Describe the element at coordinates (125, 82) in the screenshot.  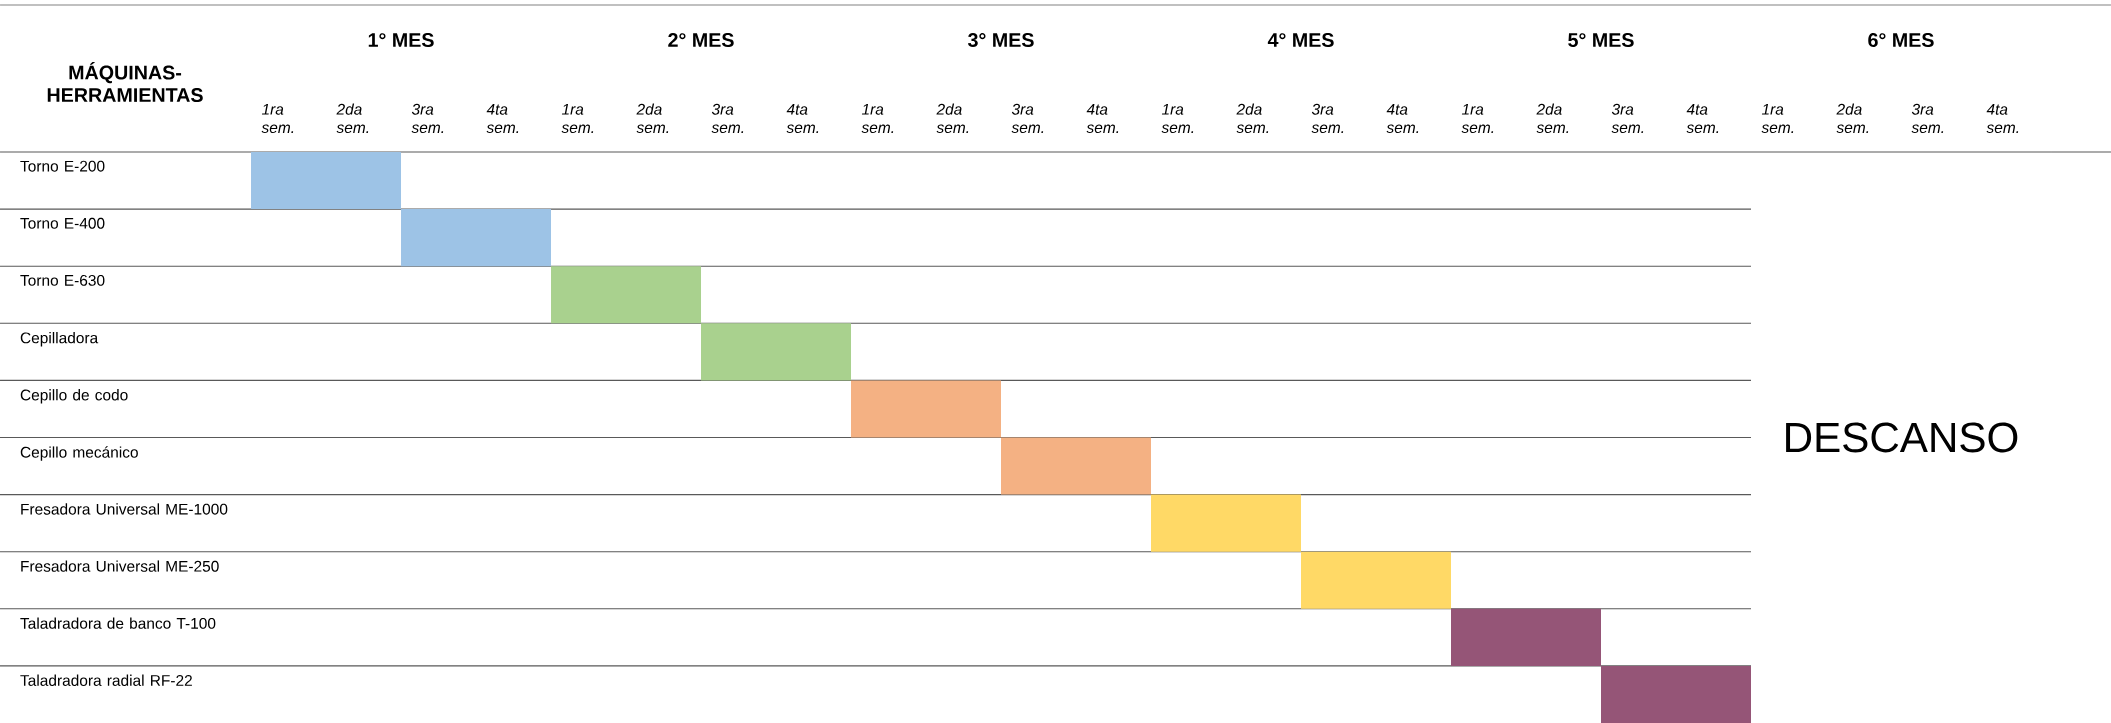
I see `y-axis-title: MÁQUINAS-HERRAMIENTAS` at that location.